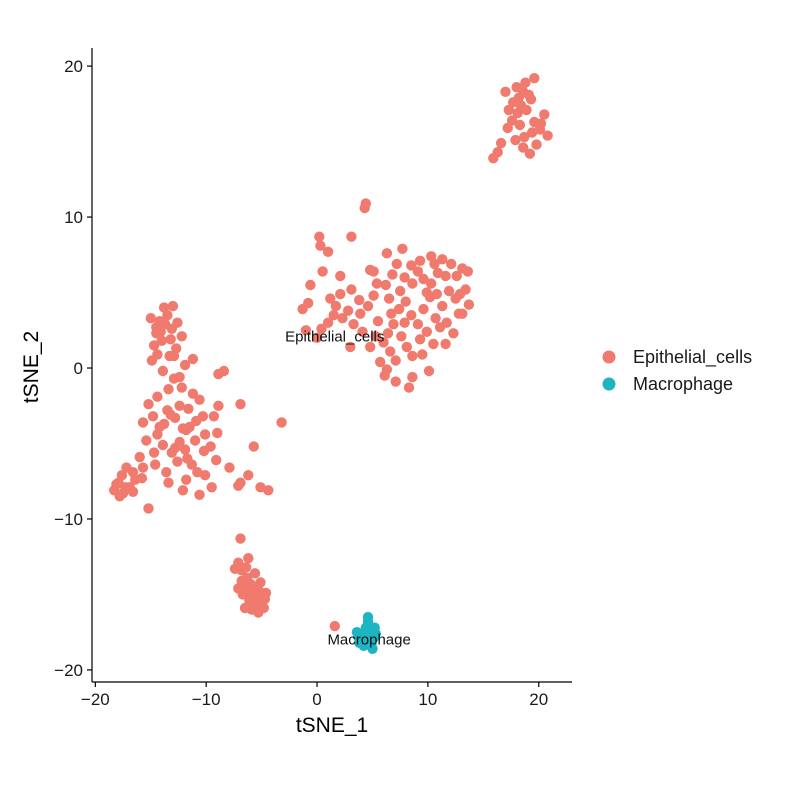 The image size is (788, 788). What do you see at coordinates (427, 699) in the screenshot?
I see `x-tick-label: 10` at bounding box center [427, 699].